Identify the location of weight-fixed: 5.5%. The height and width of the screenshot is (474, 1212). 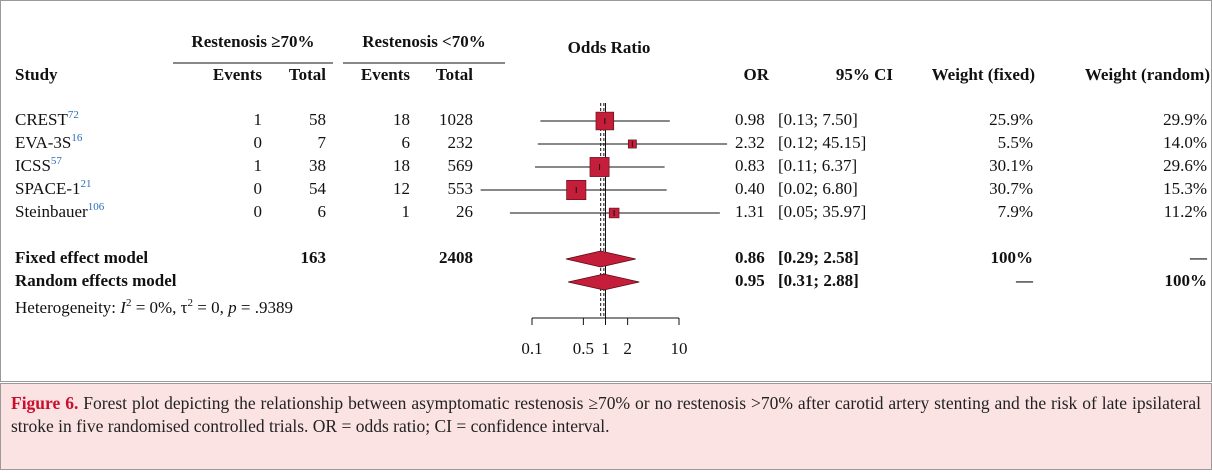
(1015, 142).